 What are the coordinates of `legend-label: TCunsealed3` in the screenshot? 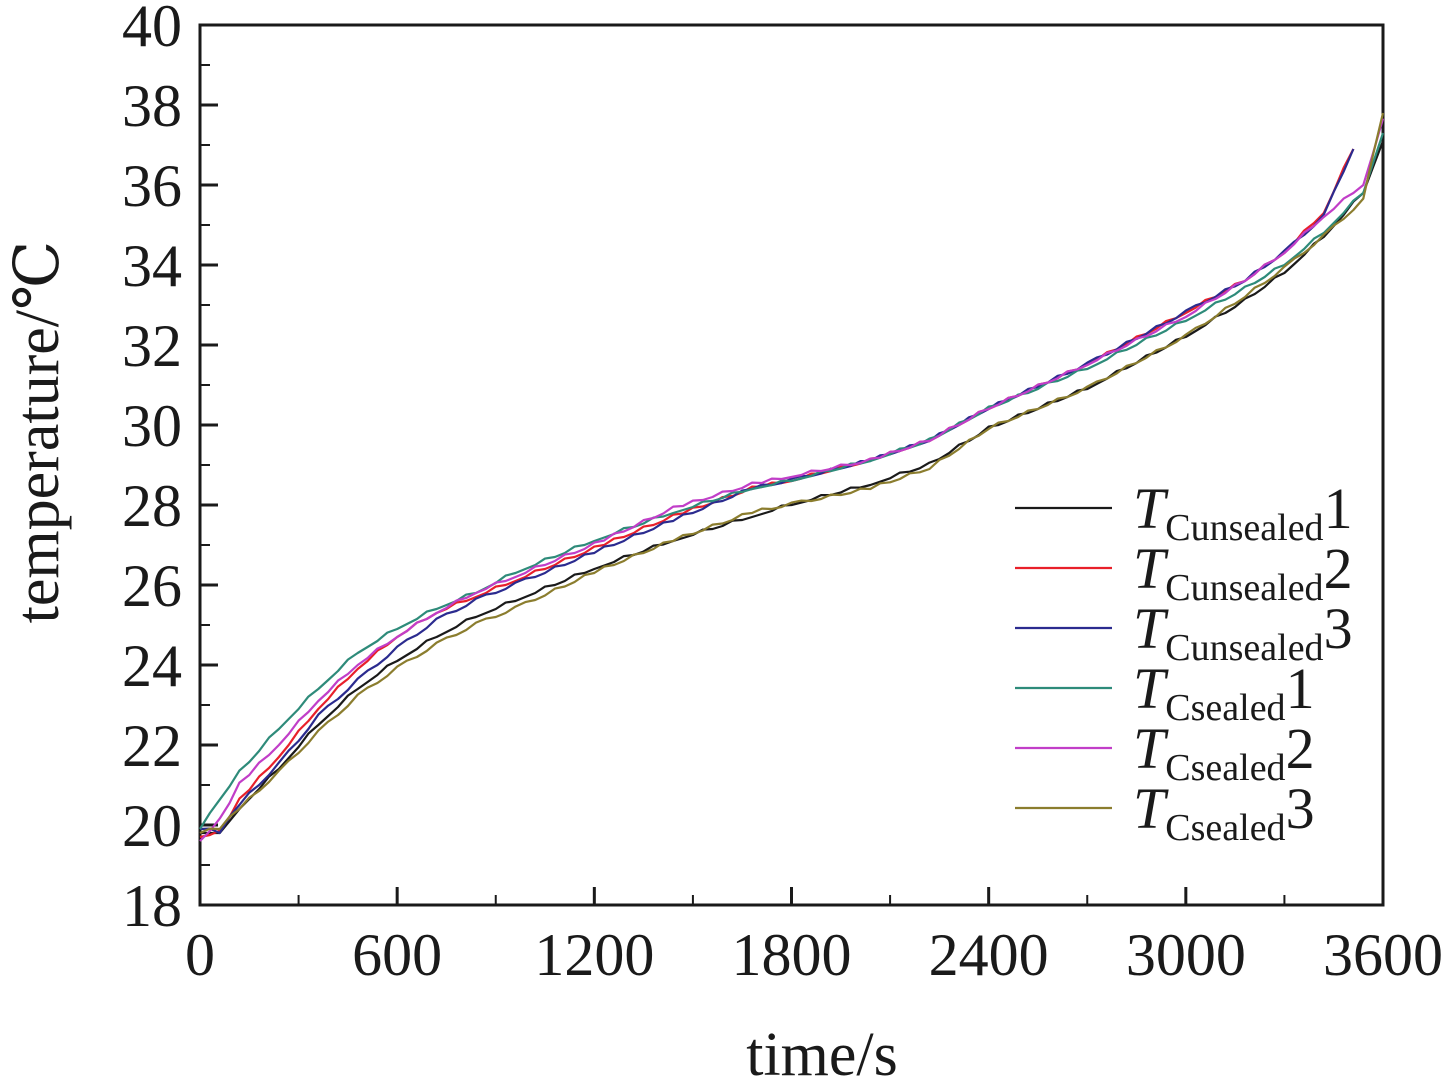 It's located at (1243, 632).